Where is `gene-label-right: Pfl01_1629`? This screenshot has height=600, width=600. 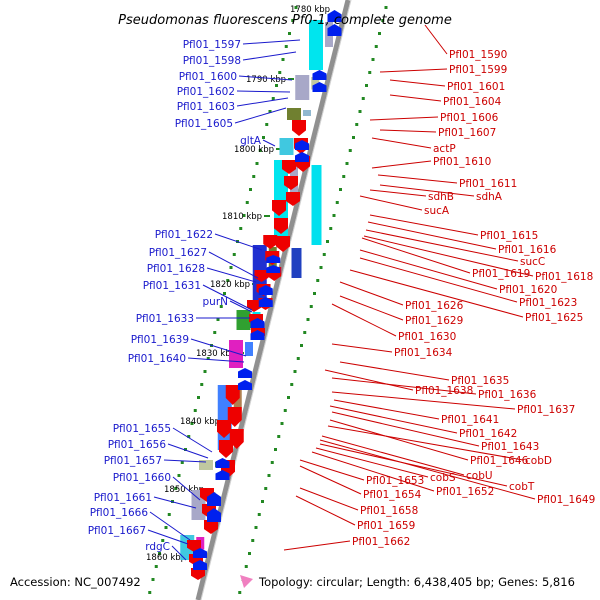 gene-label-right: Pfl01_1629 is located at coordinates (434, 321).